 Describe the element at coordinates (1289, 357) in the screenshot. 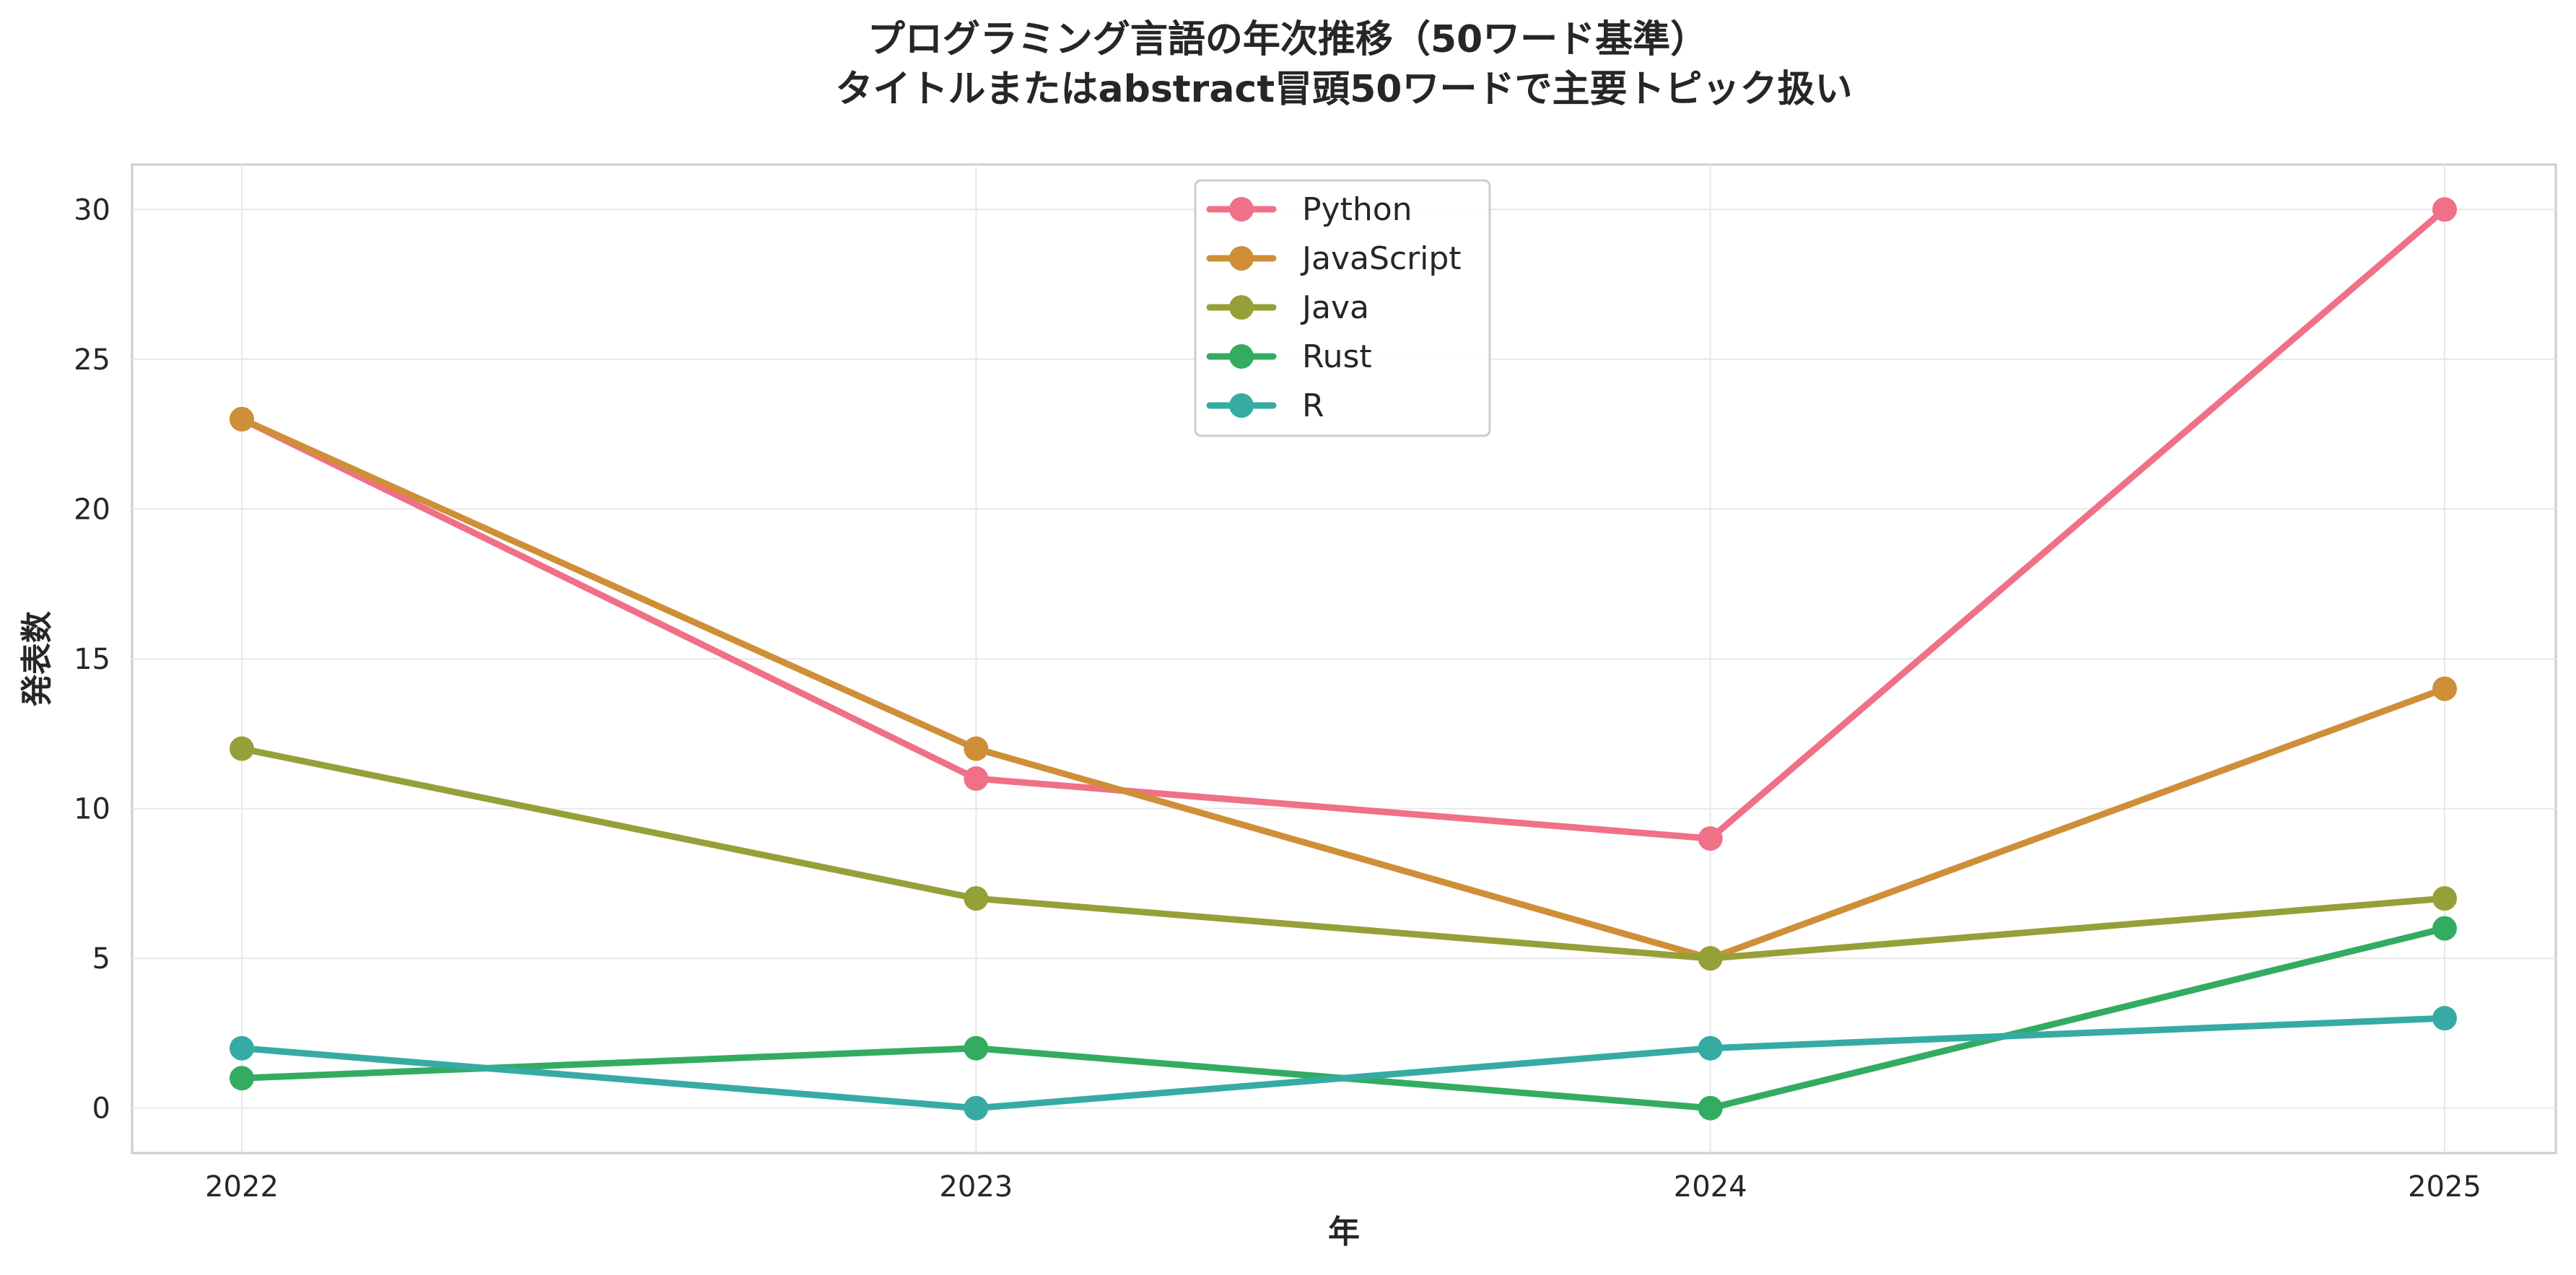

I see `legend-item: Rust` at that location.